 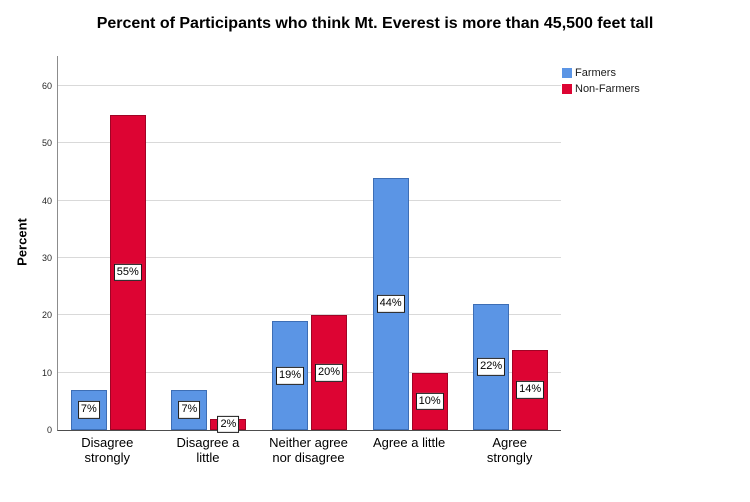 What do you see at coordinates (510, 442) in the screenshot?
I see `x-category-line: Agree` at bounding box center [510, 442].